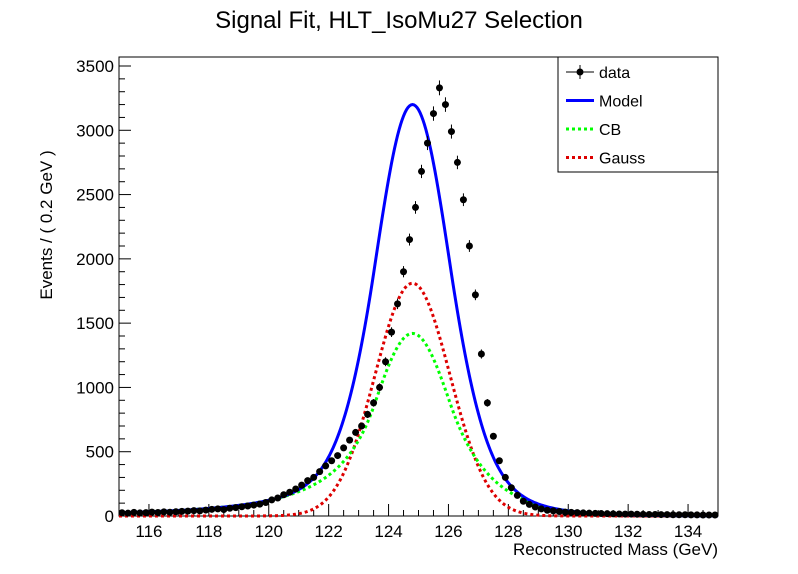  I want to click on y-tick-label: 3500, so click(95, 66).